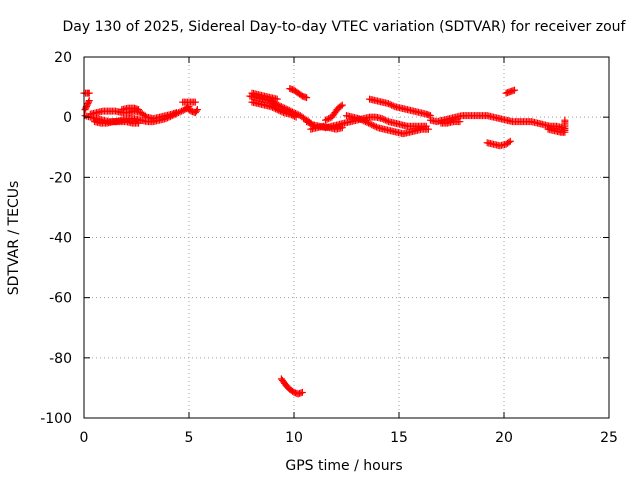 The image size is (640, 480). What do you see at coordinates (189, 438) in the screenshot?
I see `x-tick-label: 5` at bounding box center [189, 438].